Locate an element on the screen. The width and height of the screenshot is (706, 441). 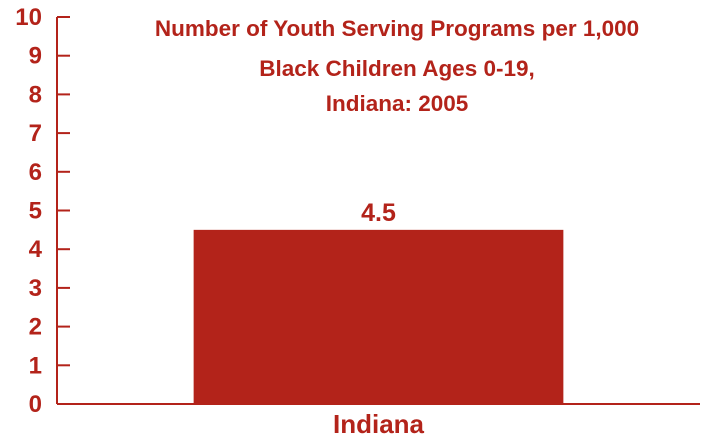
y-tick-label: 10 is located at coordinates (28, 17).